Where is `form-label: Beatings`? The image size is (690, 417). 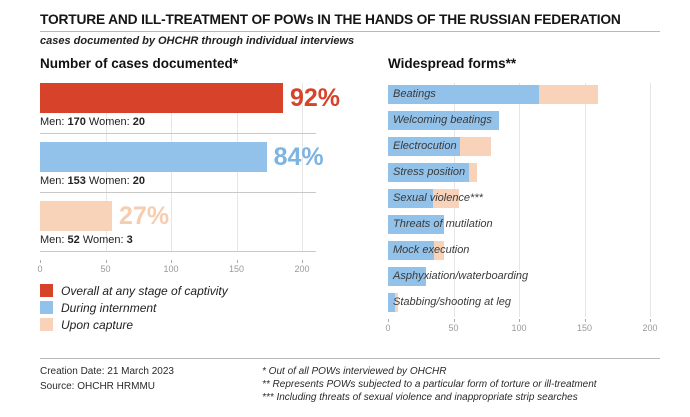
form-label: Beatings is located at coordinates (414, 94).